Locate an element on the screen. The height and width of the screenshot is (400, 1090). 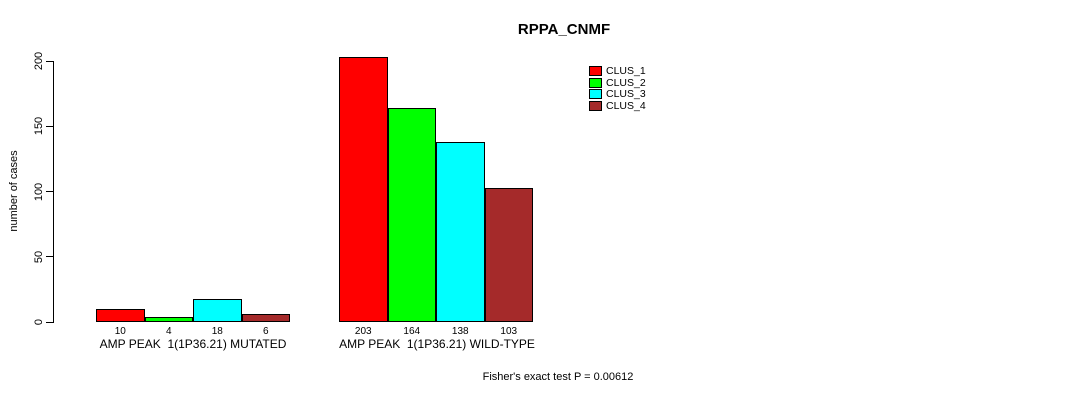
bar-clus_4-group1 is located at coordinates (265, 318).